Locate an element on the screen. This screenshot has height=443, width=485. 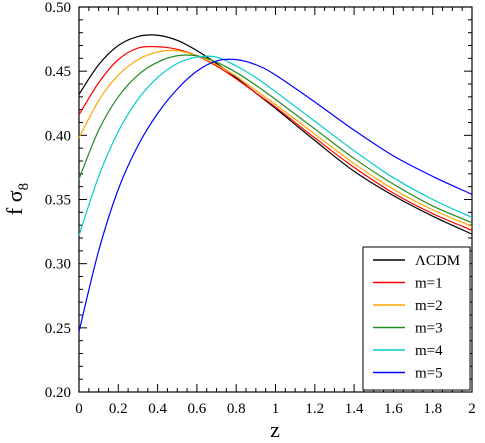
x-tick-label: 1 is located at coordinates (276, 409).